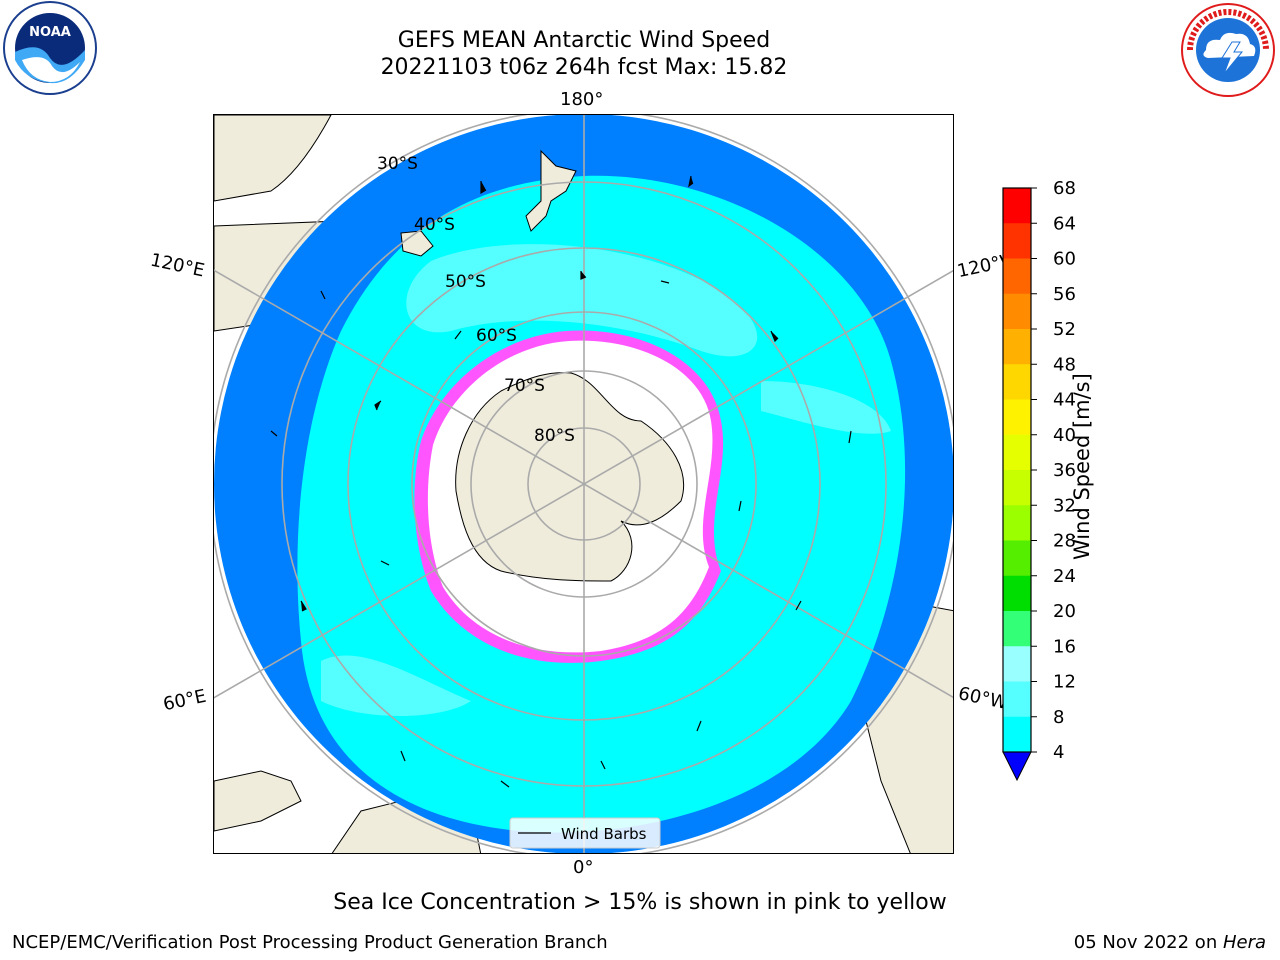  I want to click on footer-date: 05 Nov 2022 on, so click(1148, 942).